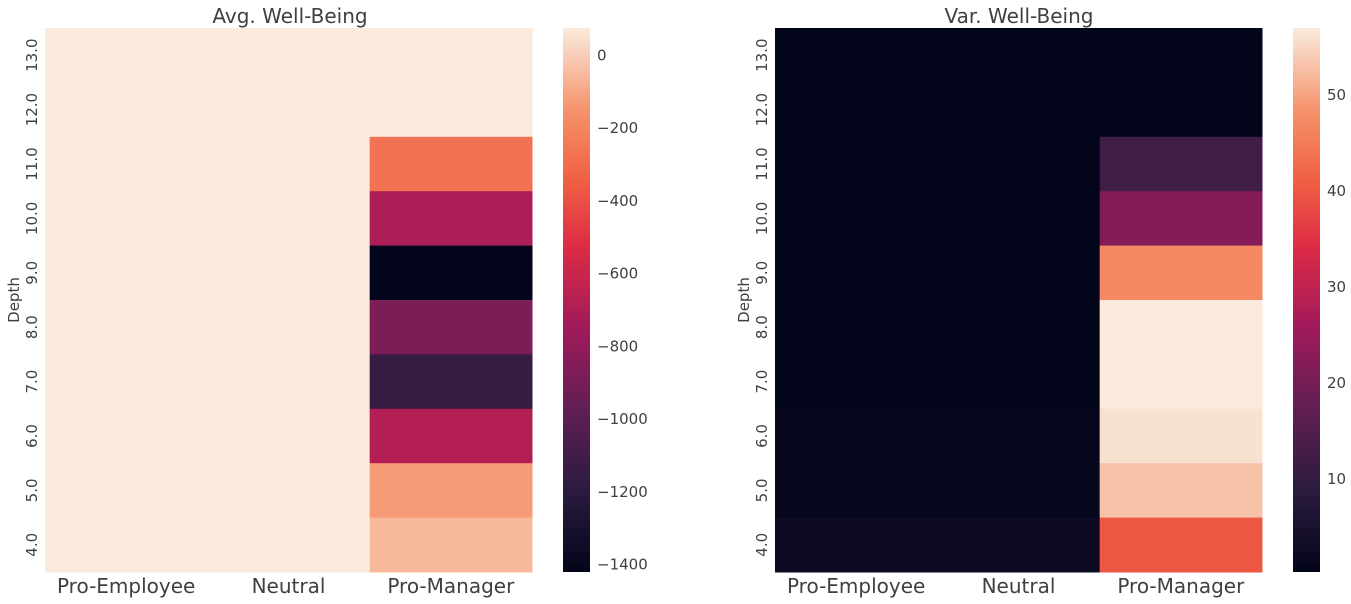 Image resolution: width=1351 pixels, height=604 pixels. I want to click on colorbar-tick-label: 40, so click(1336, 191).